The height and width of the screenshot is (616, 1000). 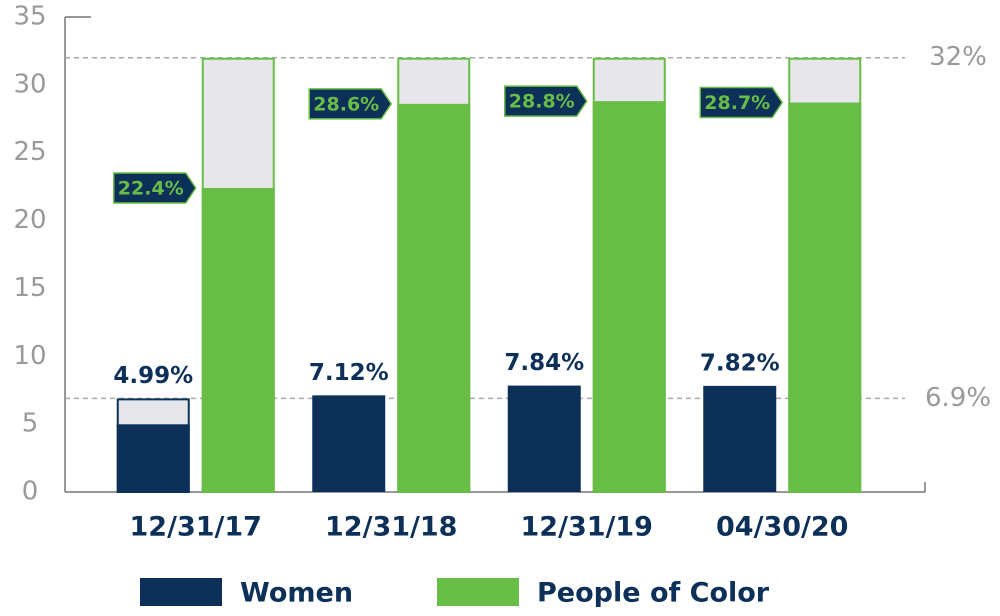 What do you see at coordinates (29, 17) in the screenshot?
I see `y-tick-label: 35` at bounding box center [29, 17].